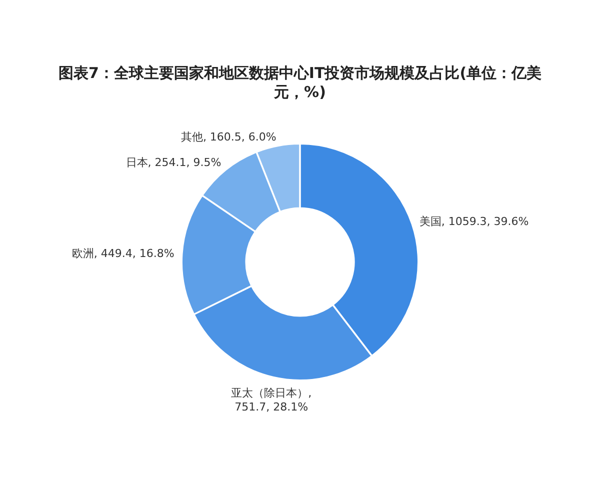  I want to click on slice-label: 欧洲, 449.4, 16.8%, so click(123, 253).